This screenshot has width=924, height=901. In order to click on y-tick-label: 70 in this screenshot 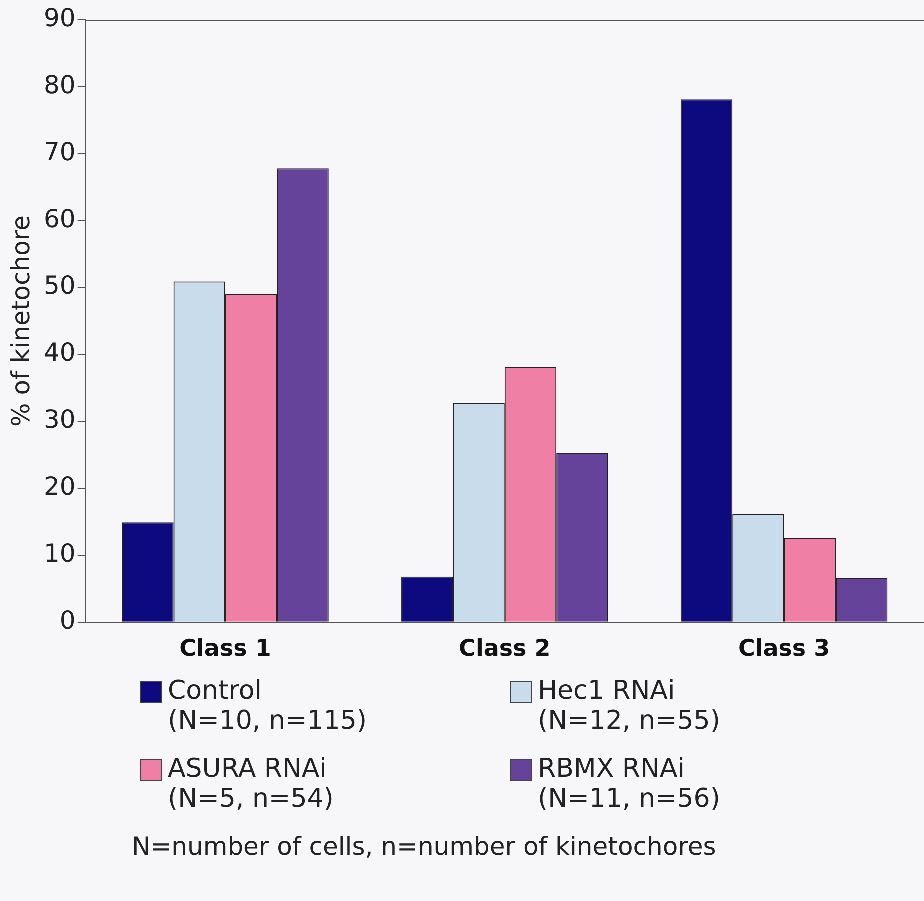, I will do `click(60, 151)`.